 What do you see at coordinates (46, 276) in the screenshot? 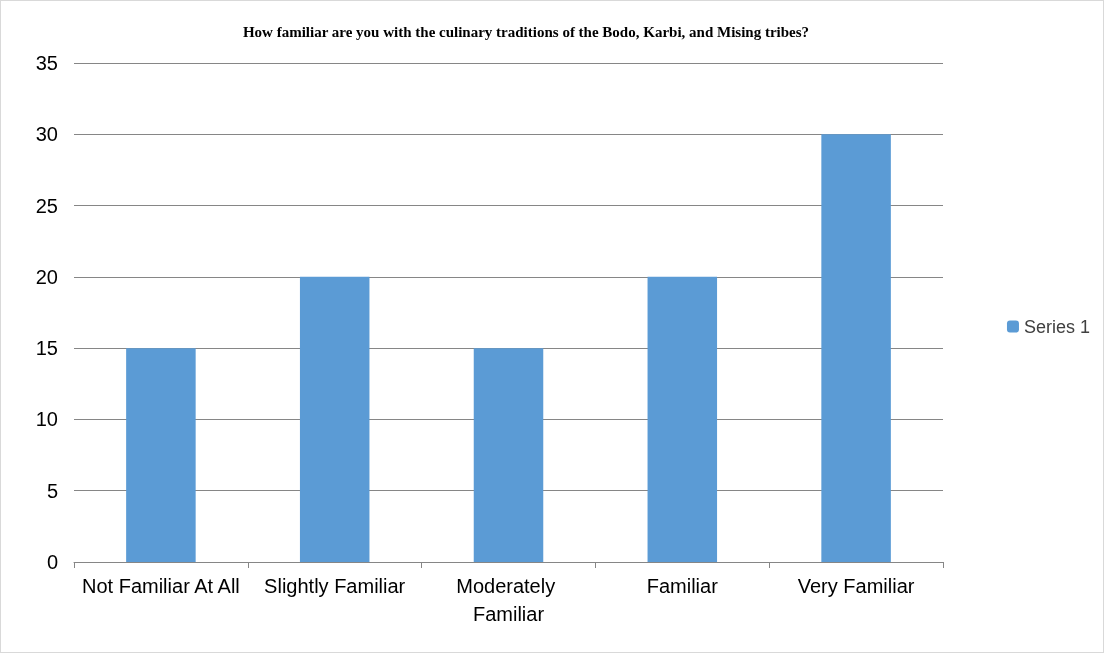
I see `y-tick-label: 20` at bounding box center [46, 276].